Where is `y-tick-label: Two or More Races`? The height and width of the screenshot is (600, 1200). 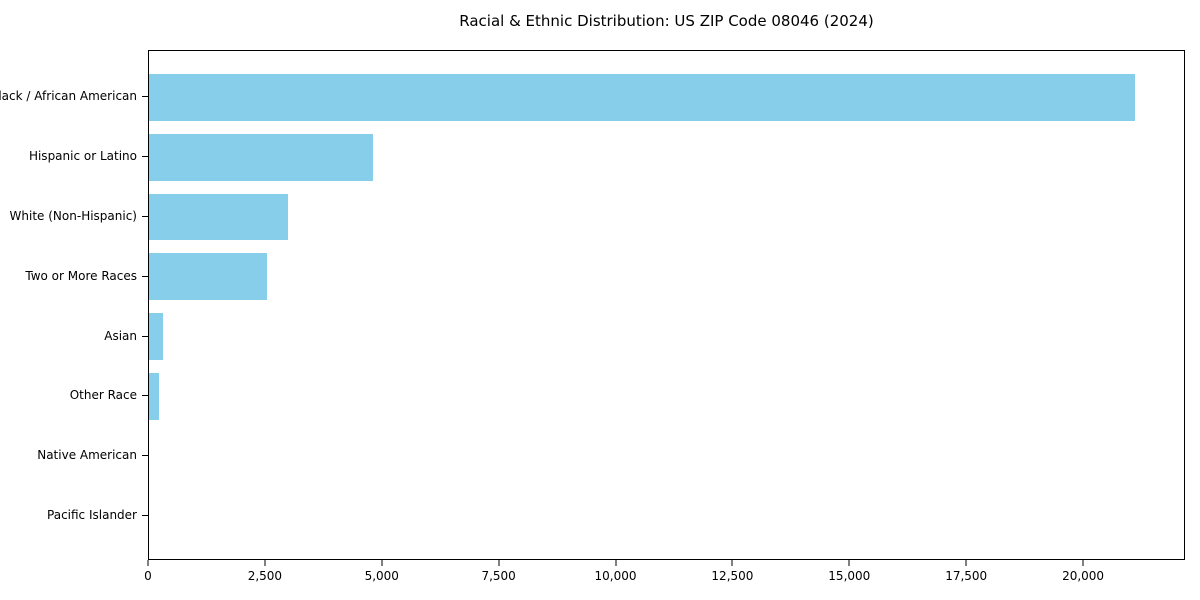 y-tick-label: Two or More Races is located at coordinates (81, 275).